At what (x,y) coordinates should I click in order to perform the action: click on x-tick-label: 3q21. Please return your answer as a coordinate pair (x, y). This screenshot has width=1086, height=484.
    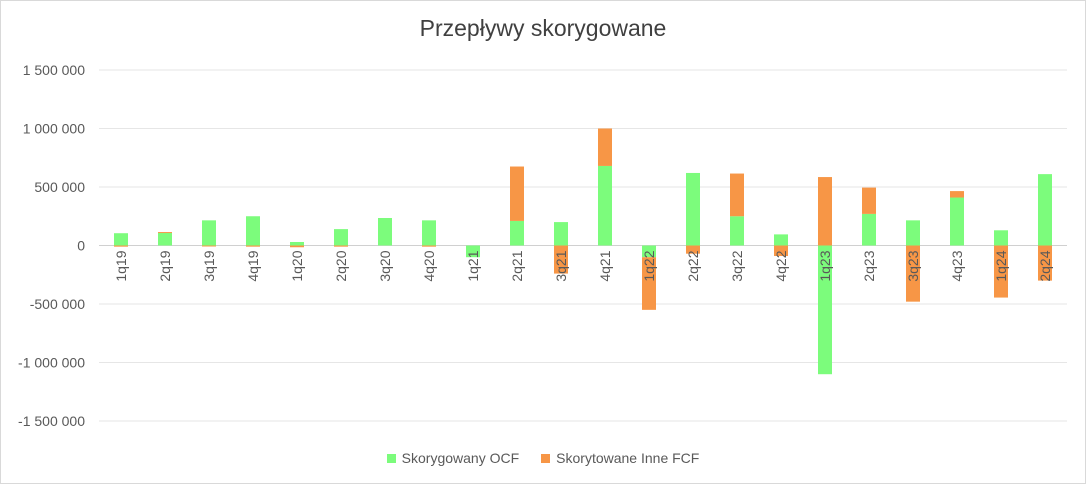
    Looking at the image, I should click on (561, 265).